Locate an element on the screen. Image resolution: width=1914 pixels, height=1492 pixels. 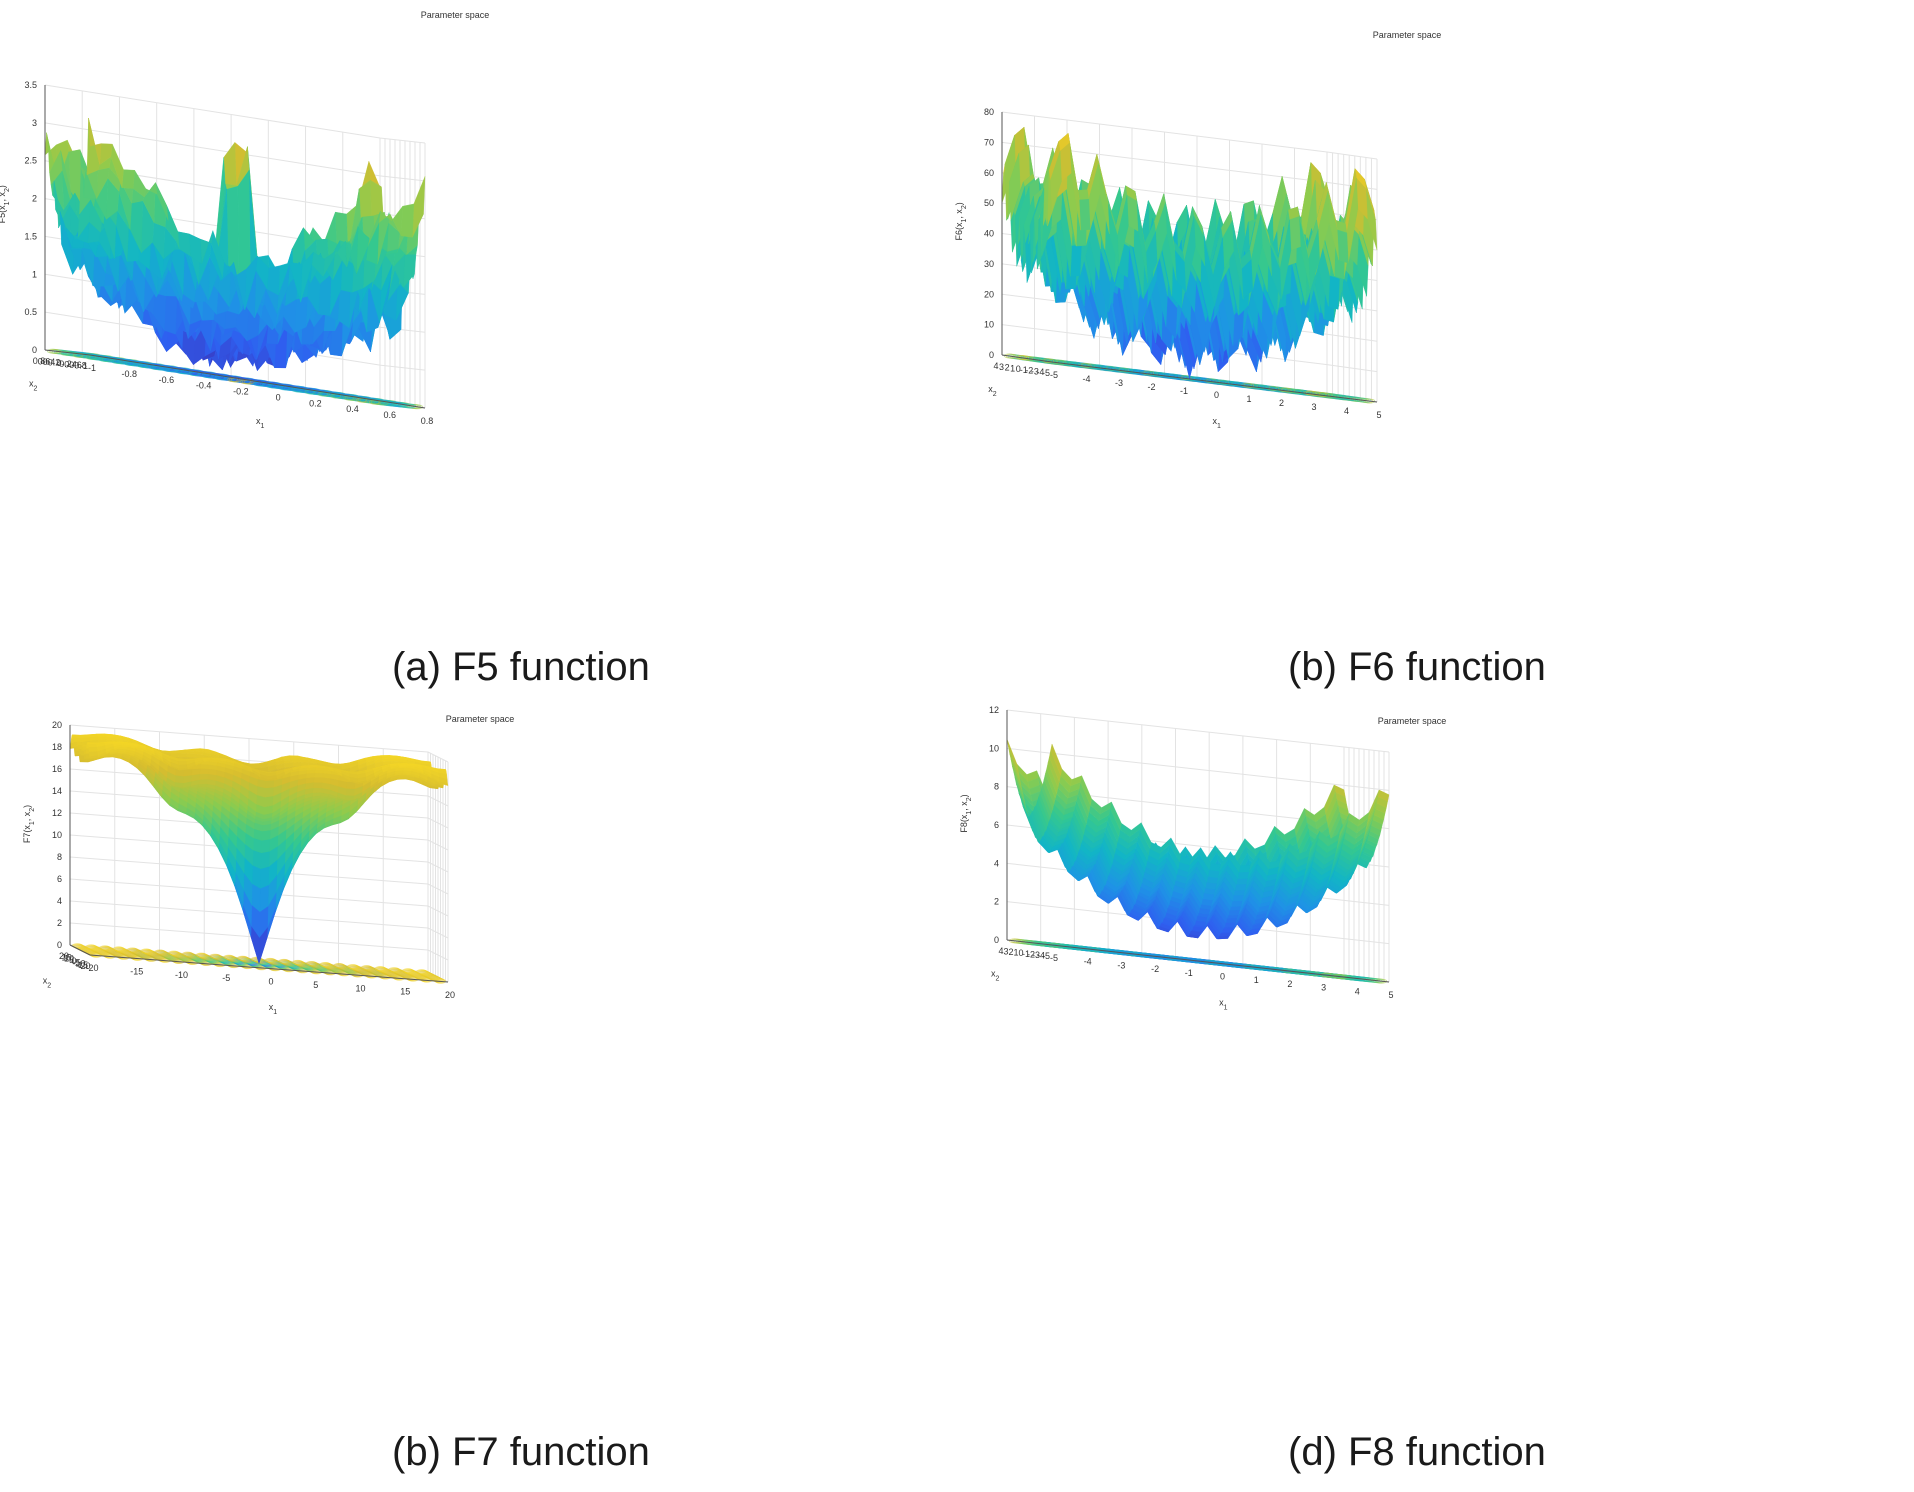
z-tick-label: 1.5 is located at coordinates (30, 236).